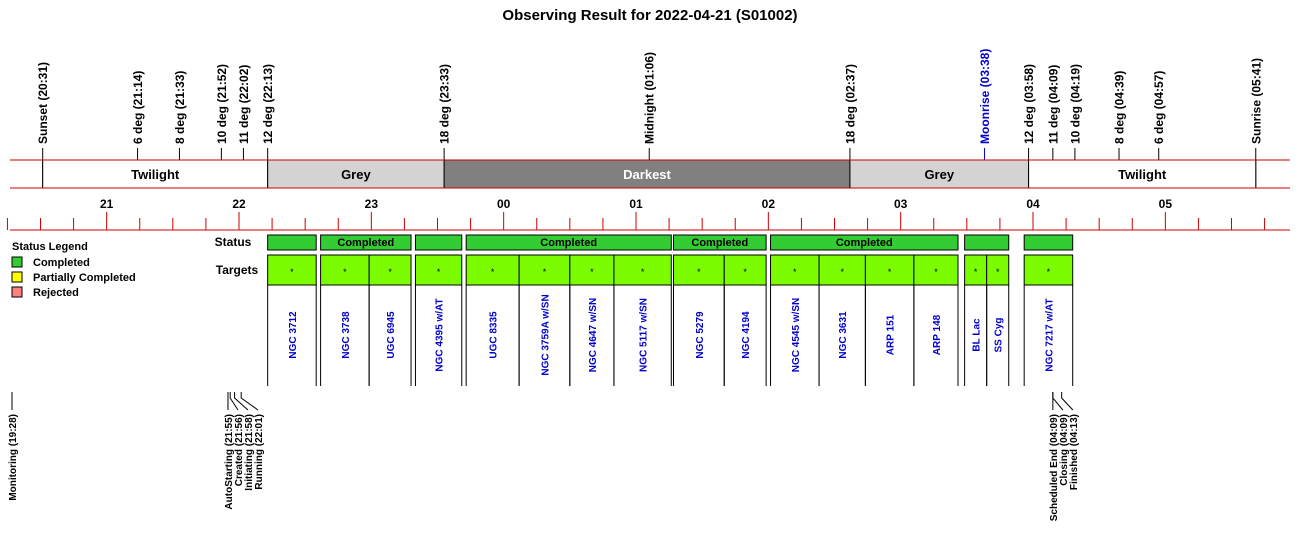 The image size is (1300, 560). What do you see at coordinates (1064, 450) in the screenshot?
I see `state-event-label: Closing (04:09)` at bounding box center [1064, 450].